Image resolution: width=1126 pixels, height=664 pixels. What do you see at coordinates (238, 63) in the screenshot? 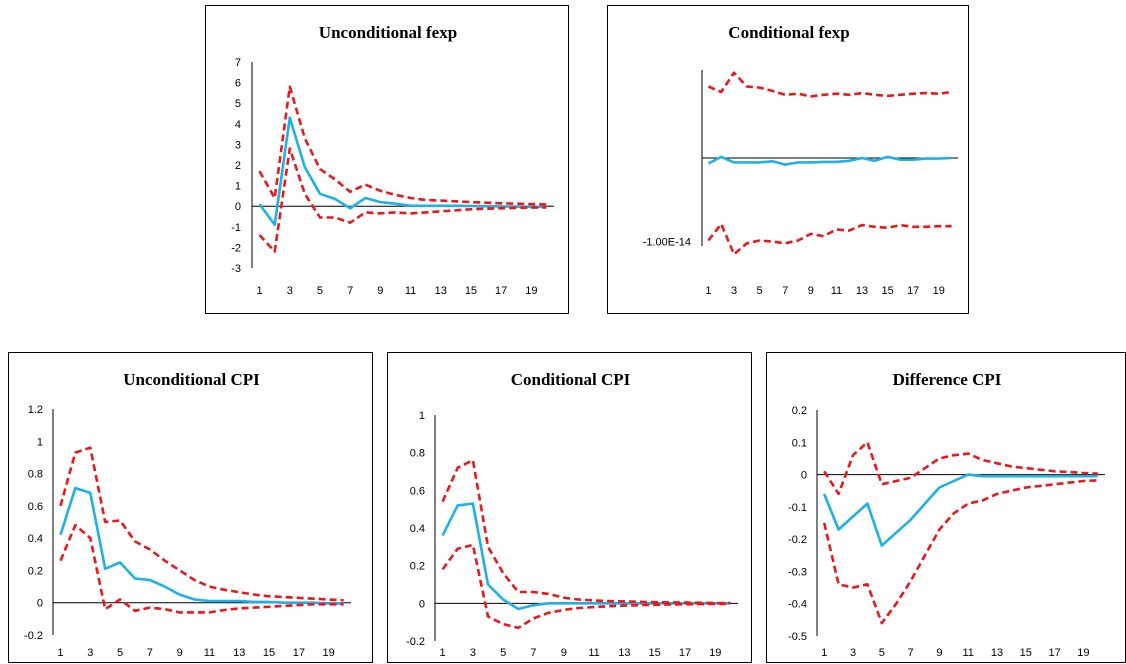
I see `y-tick-label: 7` at bounding box center [238, 63].